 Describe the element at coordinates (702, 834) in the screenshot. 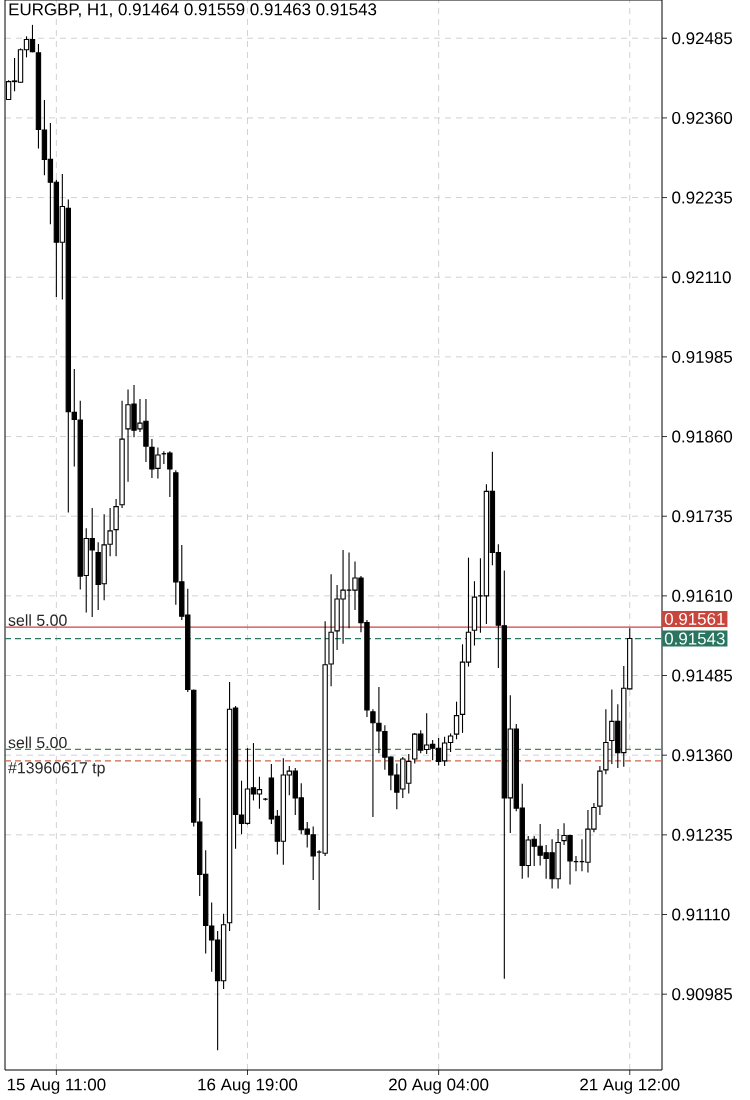

I see `y-tick-label: 0.91235` at that location.